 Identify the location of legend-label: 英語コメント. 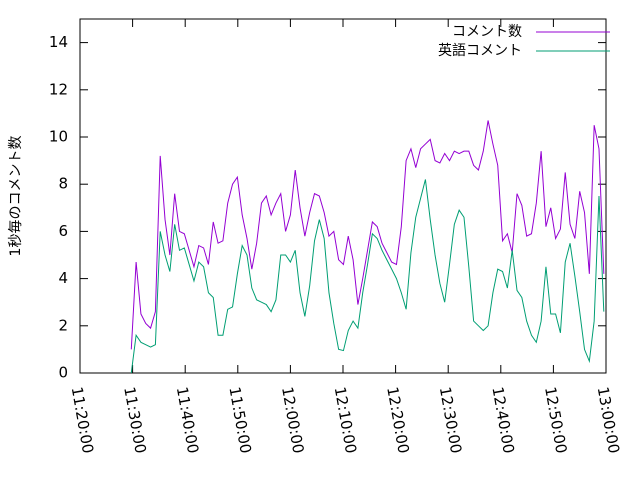
(480, 50).